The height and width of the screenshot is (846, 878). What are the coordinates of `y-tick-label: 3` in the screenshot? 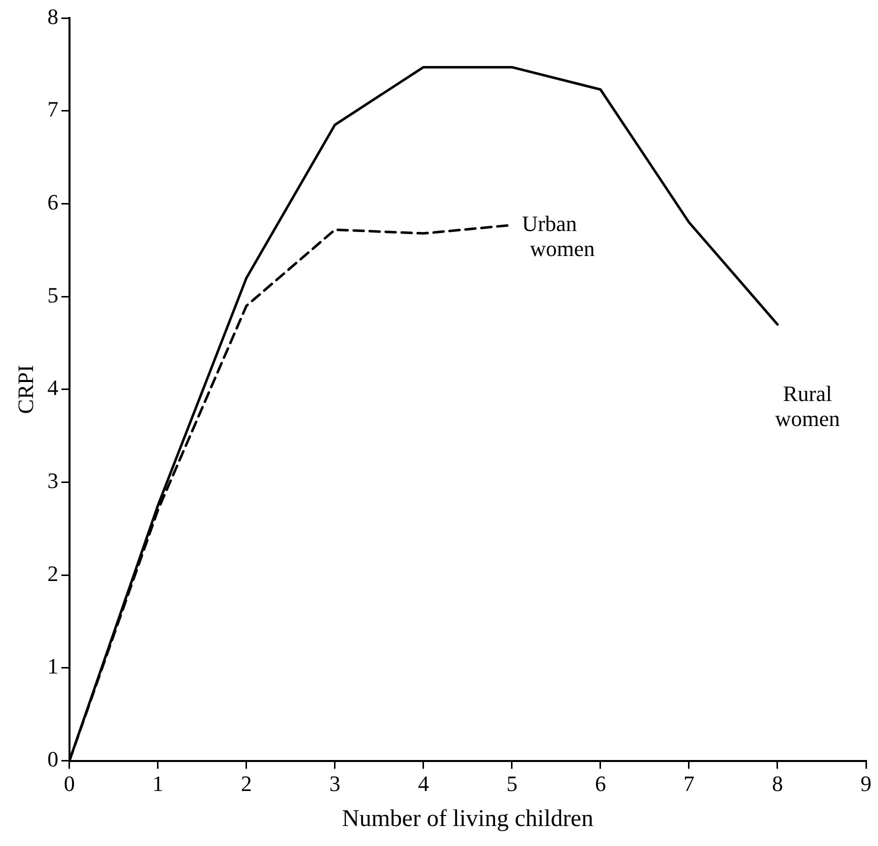 It's located at (52, 481).